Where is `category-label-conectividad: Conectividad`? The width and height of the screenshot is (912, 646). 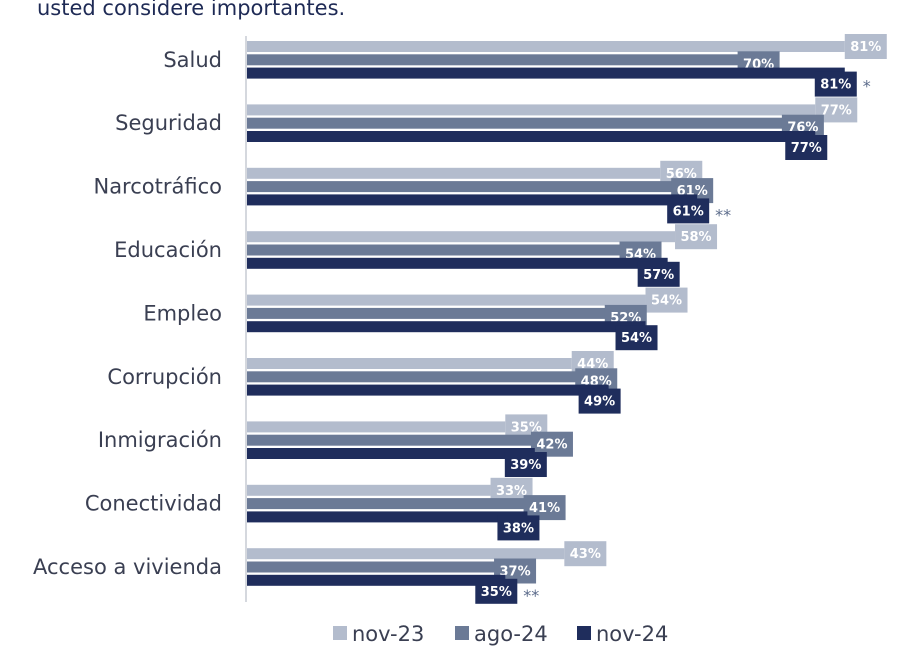
category-label-conectividad: Conectividad is located at coordinates (153, 504).